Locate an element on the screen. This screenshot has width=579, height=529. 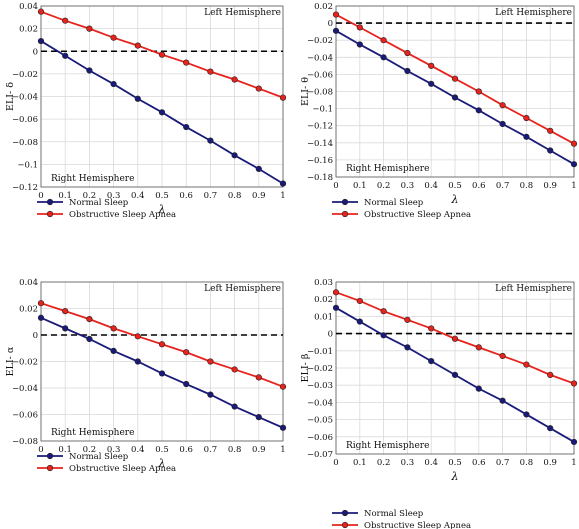
plot-frame is located at coordinates (455, 368).